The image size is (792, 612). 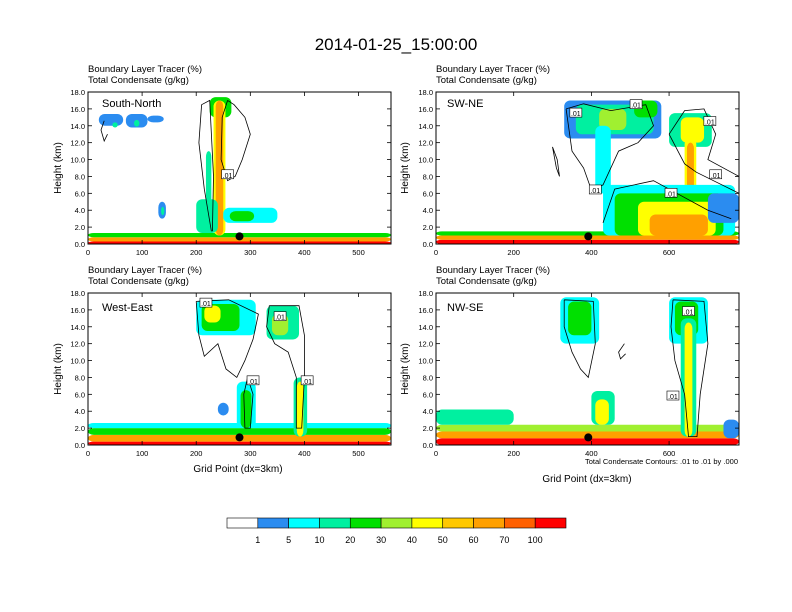 I want to click on panel-subtitle-1: Boundary Layer Tracer (%), so click(x=493, y=69).